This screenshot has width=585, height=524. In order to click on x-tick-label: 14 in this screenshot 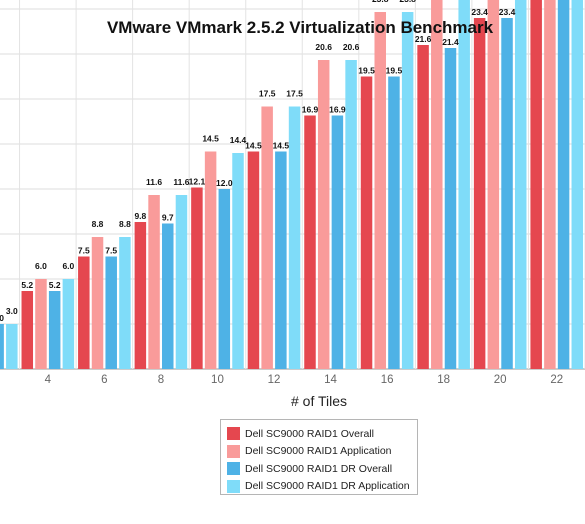, I will do `click(330, 380)`.